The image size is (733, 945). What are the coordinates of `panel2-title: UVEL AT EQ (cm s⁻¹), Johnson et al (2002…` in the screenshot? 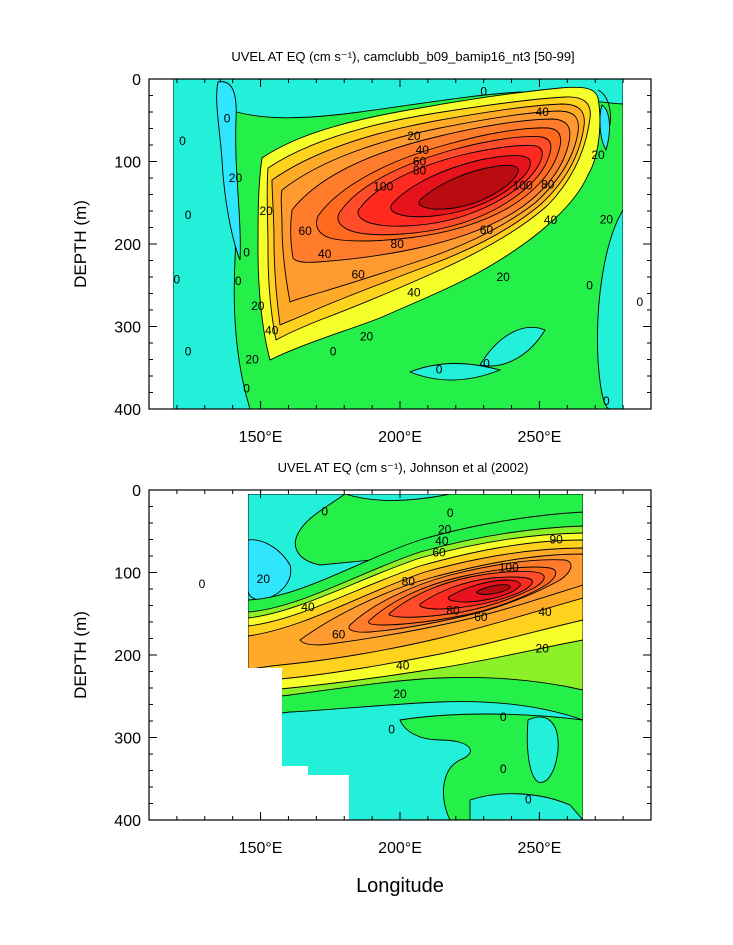 It's located at (403, 467).